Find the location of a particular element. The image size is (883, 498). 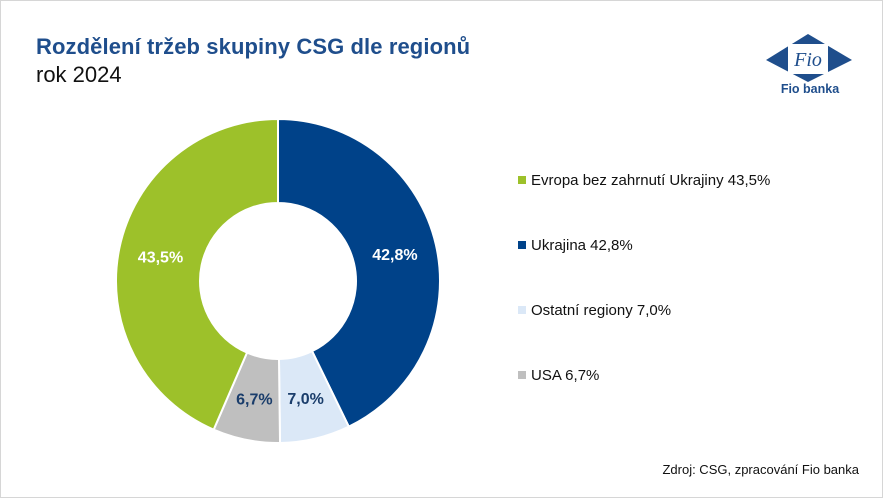

legend-label: Ukrajina 42,8% is located at coordinates (582, 245).